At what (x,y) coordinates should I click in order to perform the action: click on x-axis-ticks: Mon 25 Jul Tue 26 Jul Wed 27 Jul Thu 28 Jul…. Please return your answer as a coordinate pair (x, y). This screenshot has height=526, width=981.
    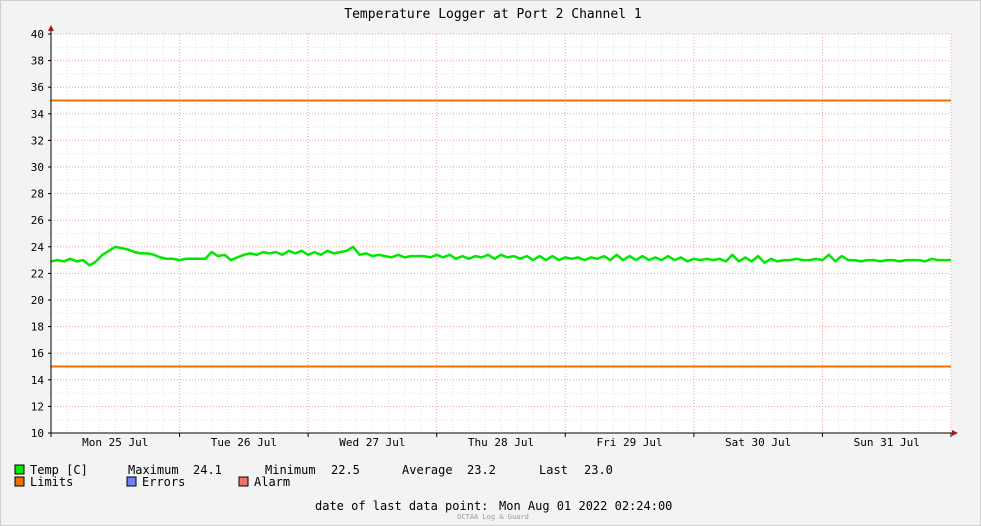
    Looking at the image, I should click on (501, 441).